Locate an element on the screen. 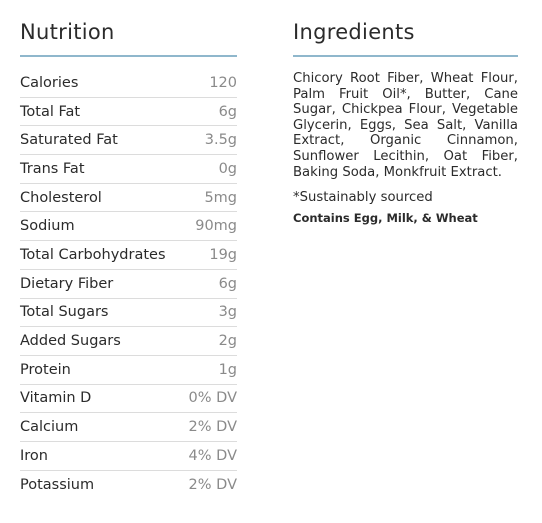 The width and height of the screenshot is (542, 523). nutrient-label: Trans Fat is located at coordinates (52, 168).